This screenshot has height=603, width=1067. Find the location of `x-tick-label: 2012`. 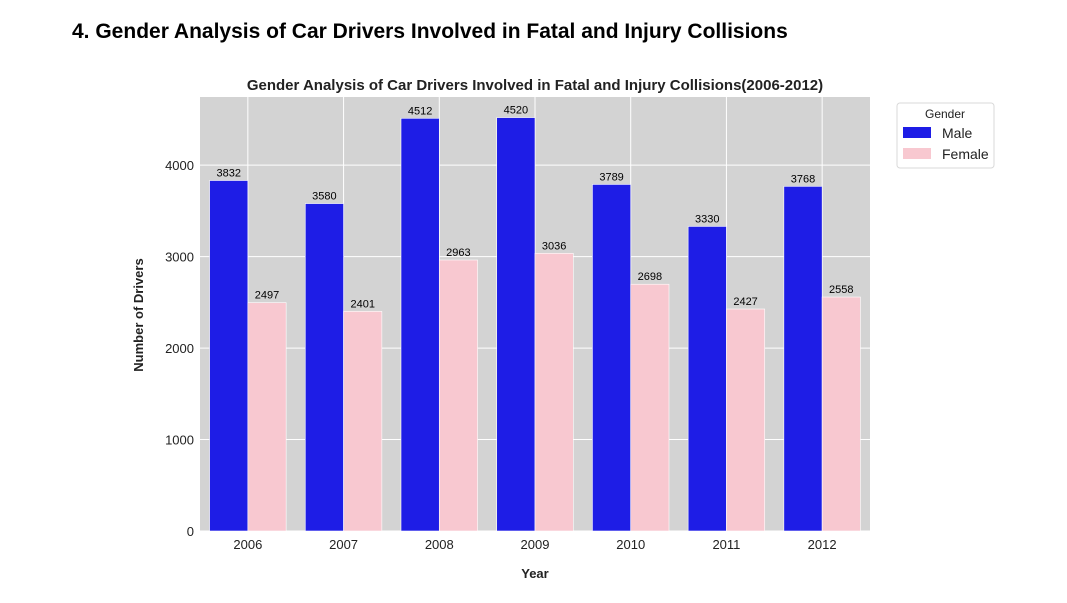

x-tick-label: 2012 is located at coordinates (822, 544).